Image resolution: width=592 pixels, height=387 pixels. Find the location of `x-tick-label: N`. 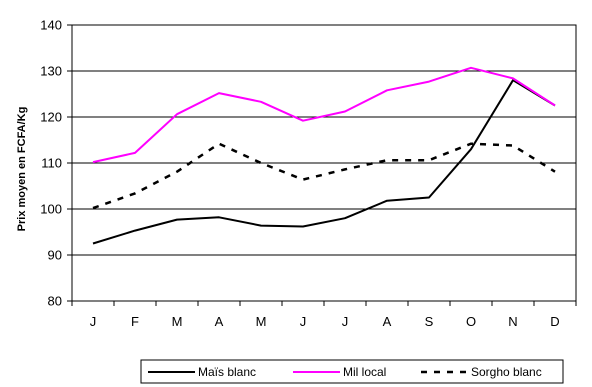

x-tick-label: N is located at coordinates (512, 321).